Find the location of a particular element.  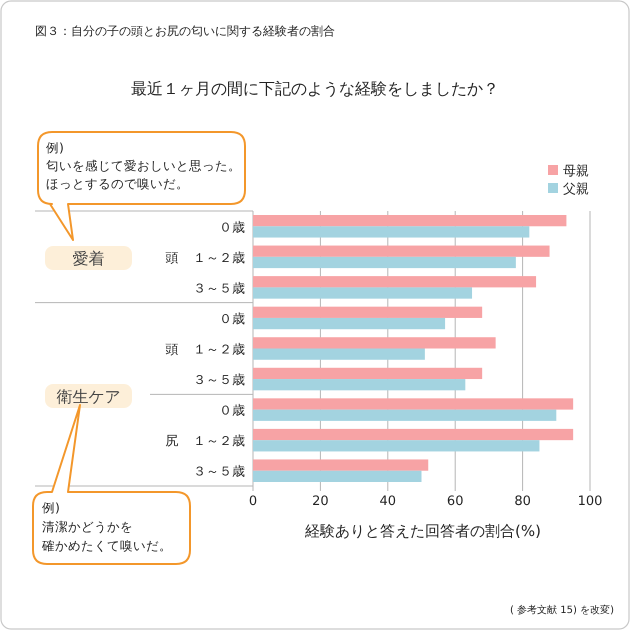

text: 確かめたくて嗅いだ。 is located at coordinates (106, 545).